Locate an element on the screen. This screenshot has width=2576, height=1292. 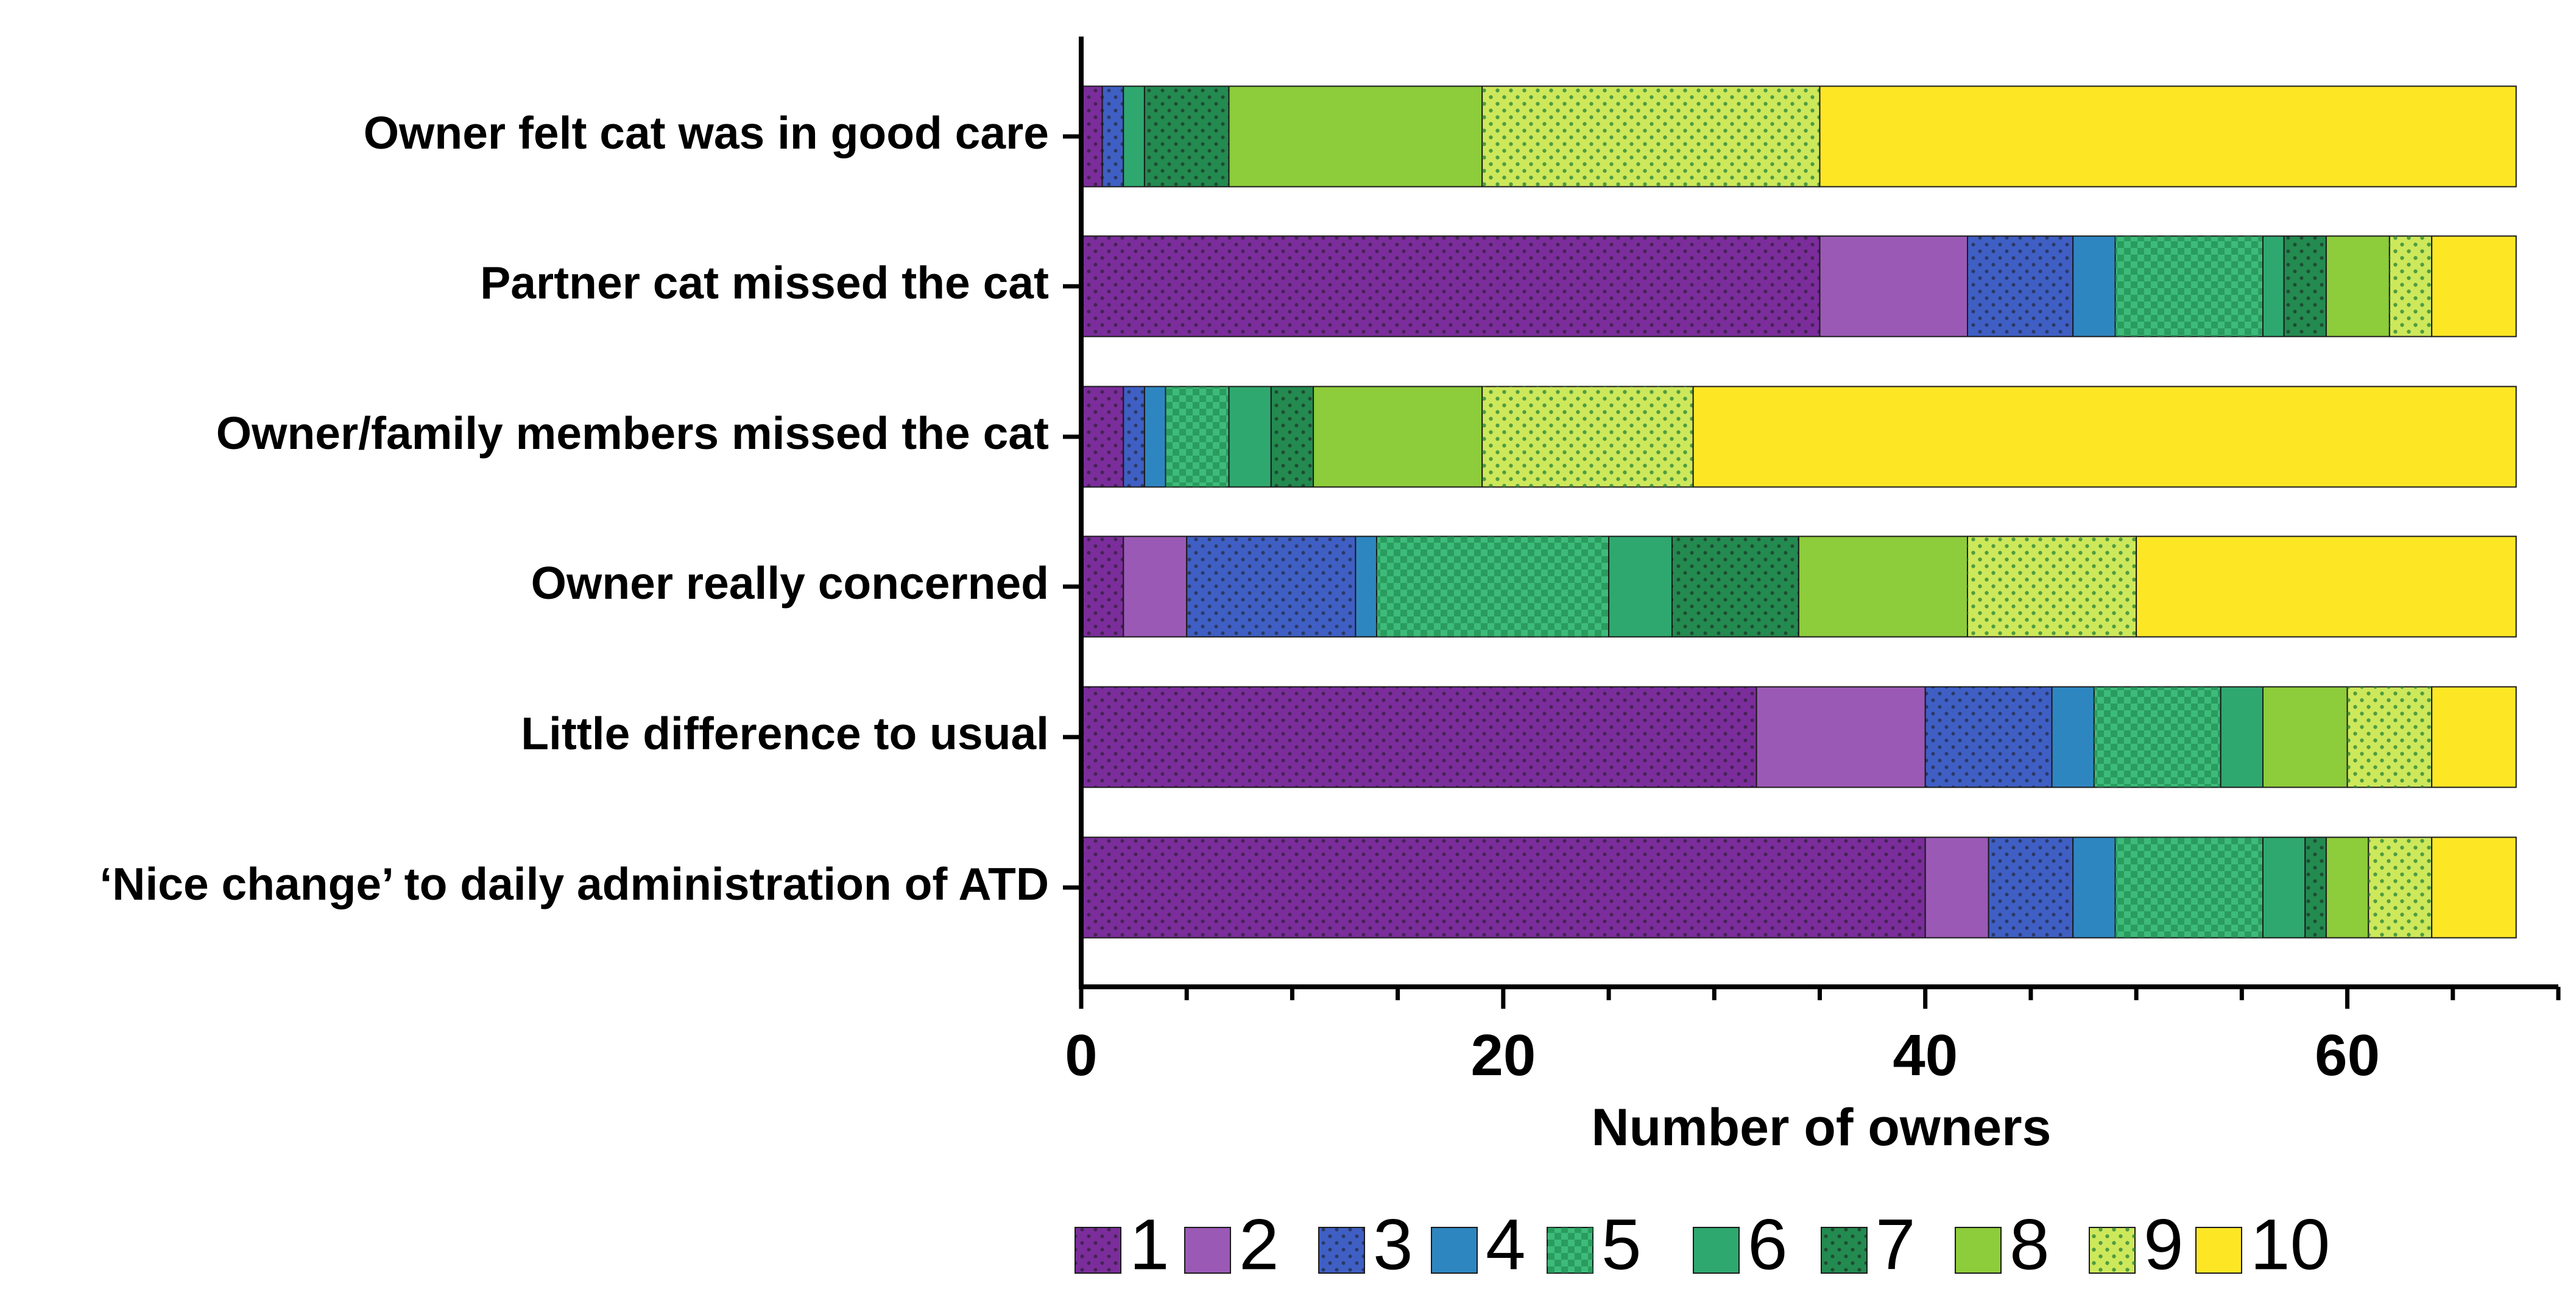
x-tick-label: 20 is located at coordinates (1503, 1055).